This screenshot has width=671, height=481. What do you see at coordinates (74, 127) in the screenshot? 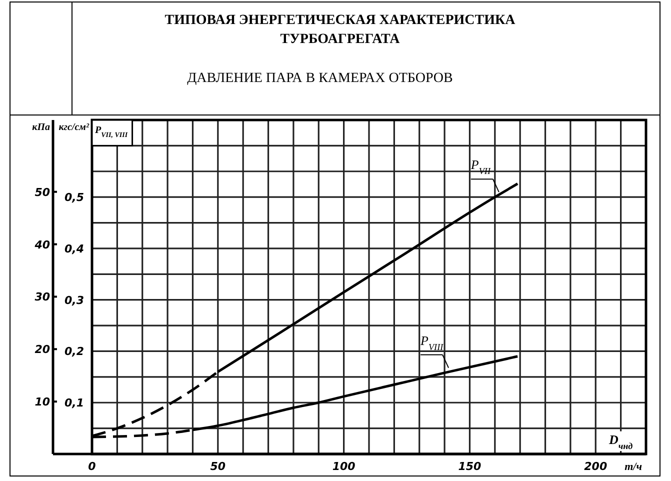
I see `y-axis-title: кгс/см²` at bounding box center [74, 127].